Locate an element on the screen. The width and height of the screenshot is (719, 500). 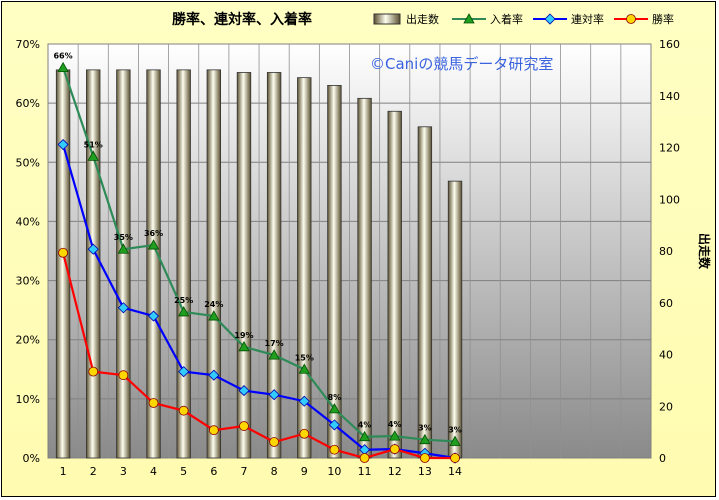
x-tick-label: 4 is located at coordinates (153, 471).